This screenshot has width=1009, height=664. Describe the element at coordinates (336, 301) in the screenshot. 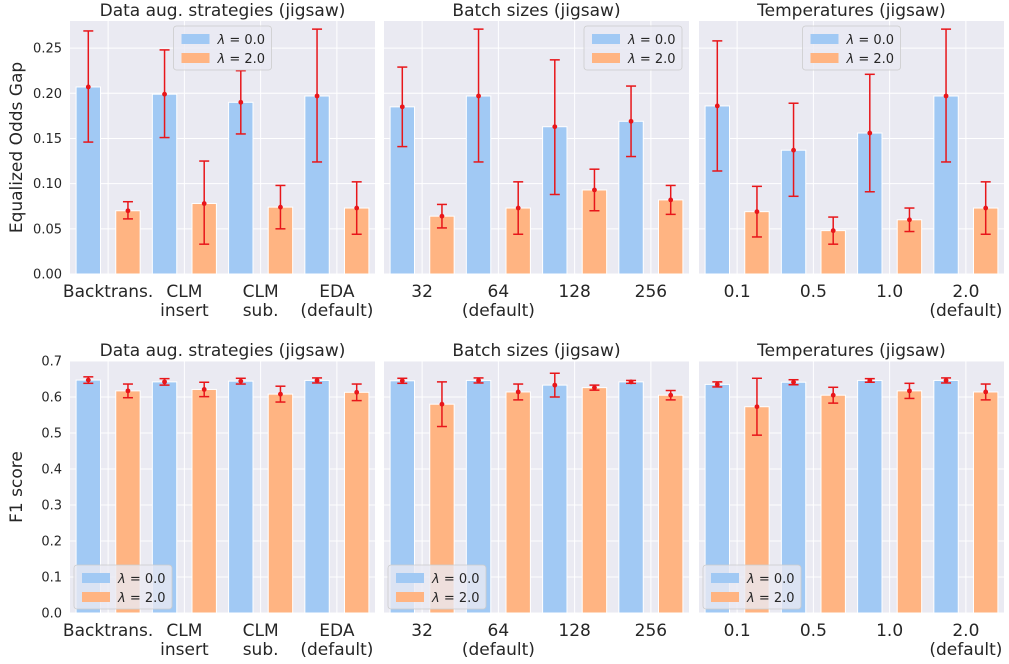

I see `x-tick-label: EDA (default)` at that location.